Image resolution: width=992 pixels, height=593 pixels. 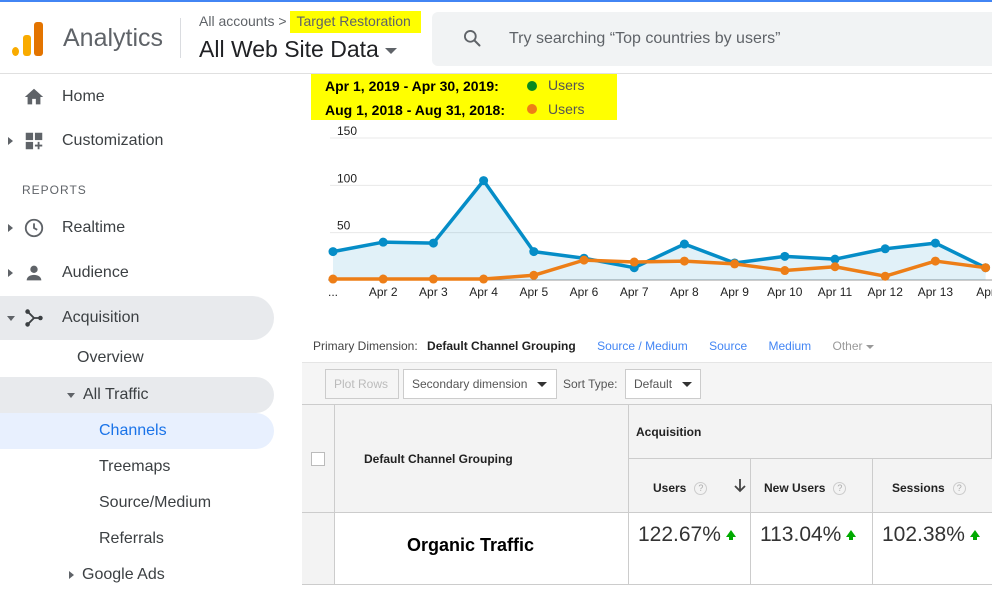 I want to click on sidebar-item-treemaps: Treemaps, so click(x=135, y=466).